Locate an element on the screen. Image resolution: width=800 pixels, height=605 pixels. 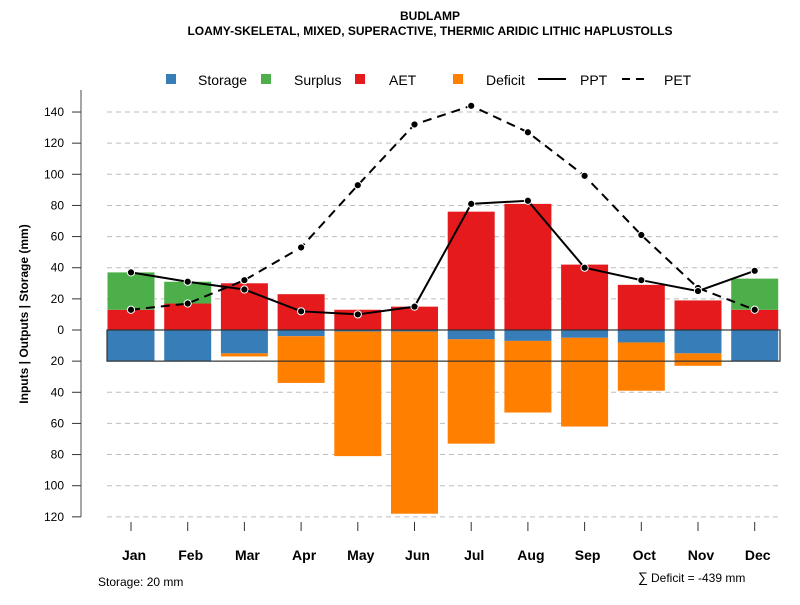
x-tick-label: Jul is located at coordinates (474, 555).